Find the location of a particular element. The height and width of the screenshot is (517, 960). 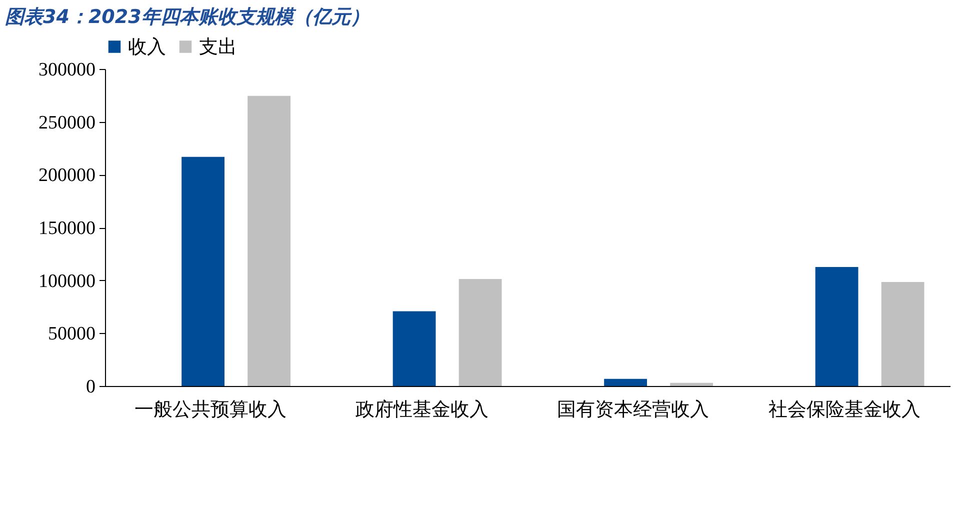

legend-label: 支出 is located at coordinates (218, 47).